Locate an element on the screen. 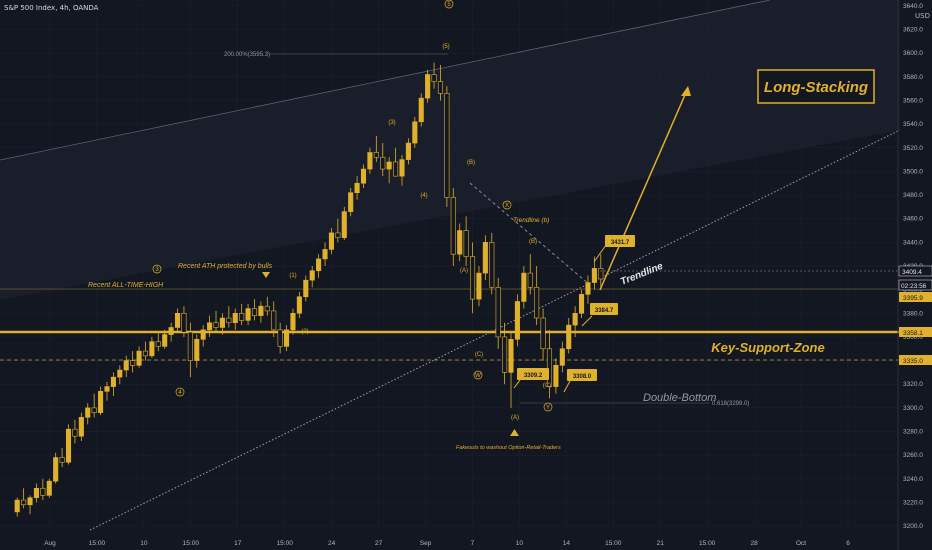 Image resolution: width=932 pixels, height=550 pixels. level-a-tag: 3395.9 is located at coordinates (913, 298).